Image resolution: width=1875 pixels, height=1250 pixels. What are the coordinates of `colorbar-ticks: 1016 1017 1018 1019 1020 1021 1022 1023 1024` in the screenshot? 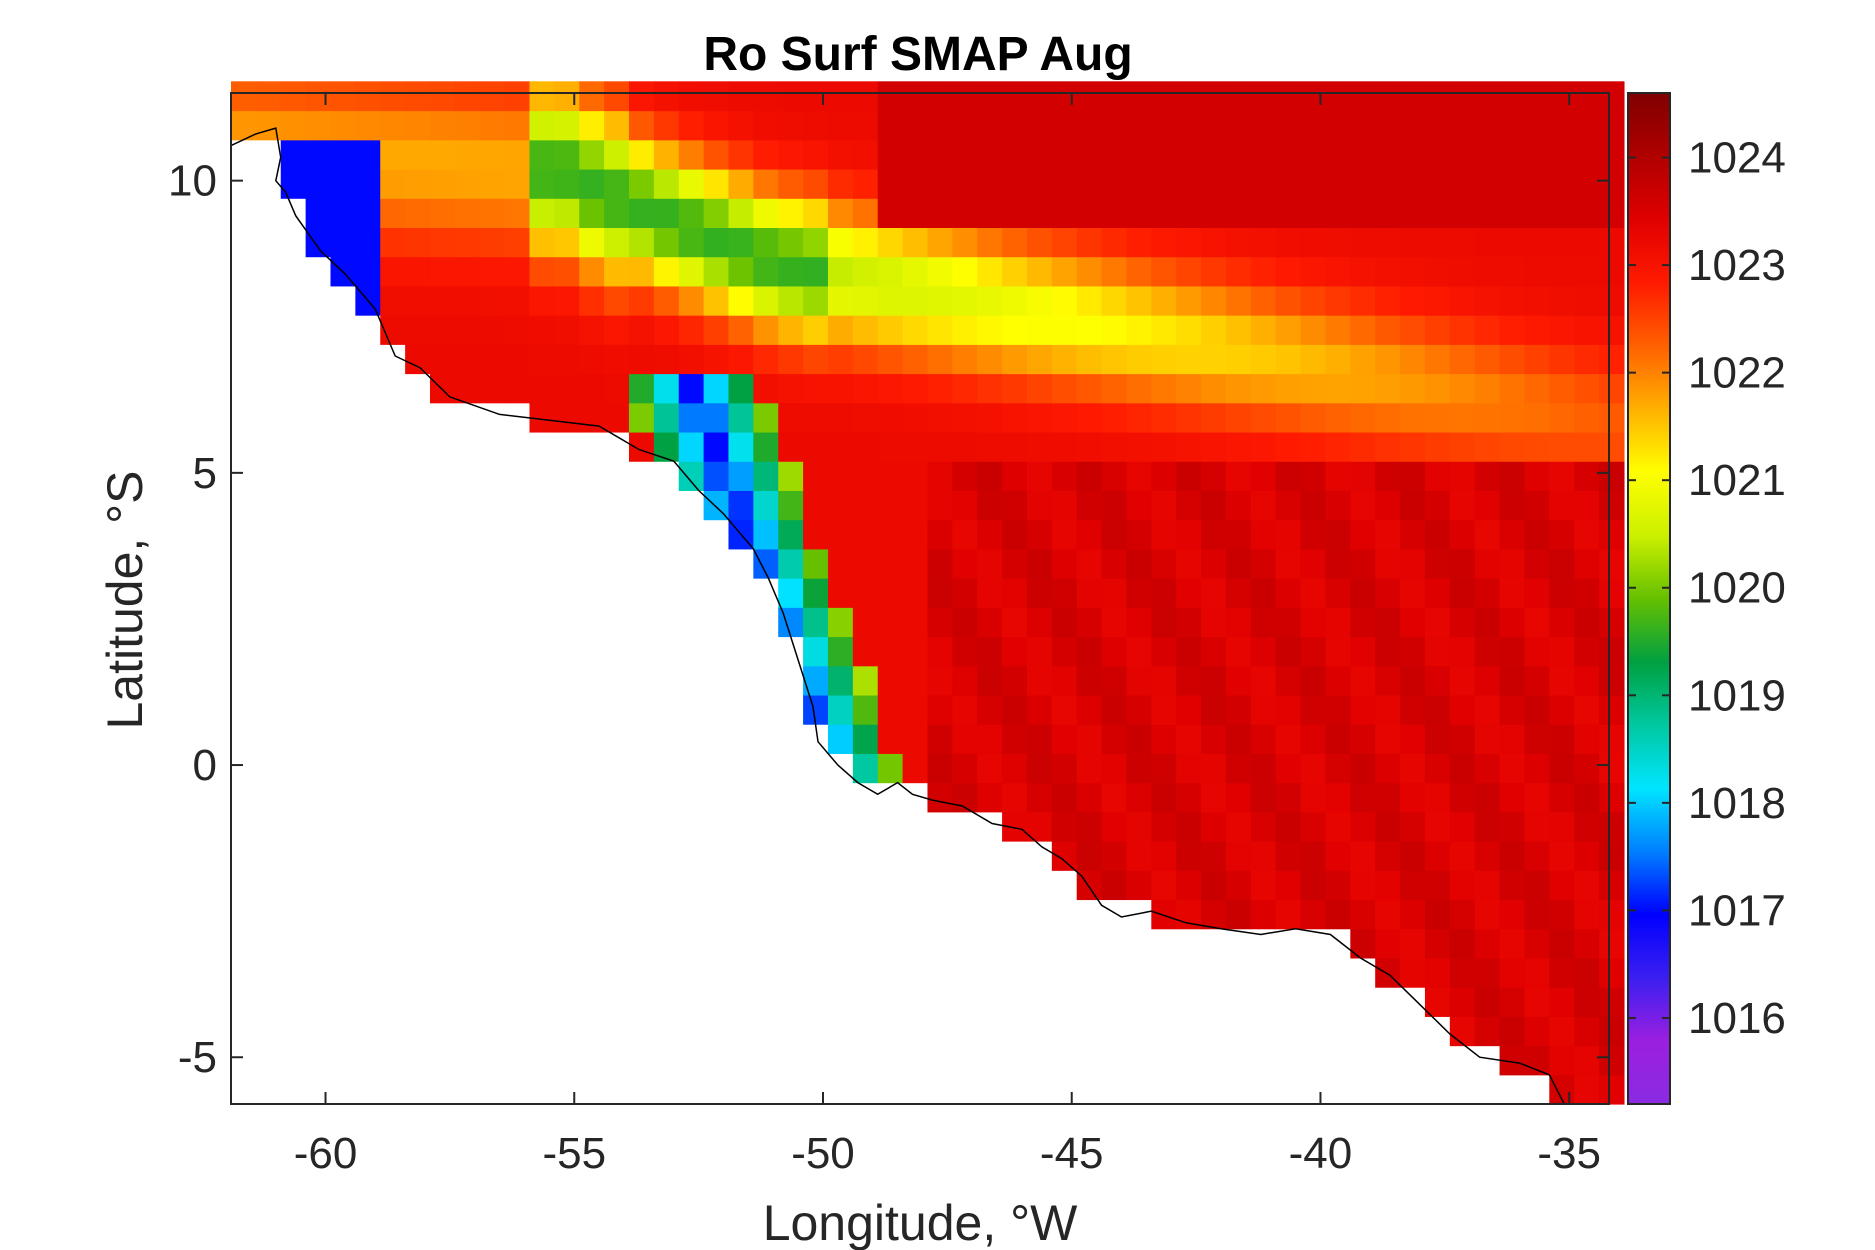 It's located at (1707, 588).